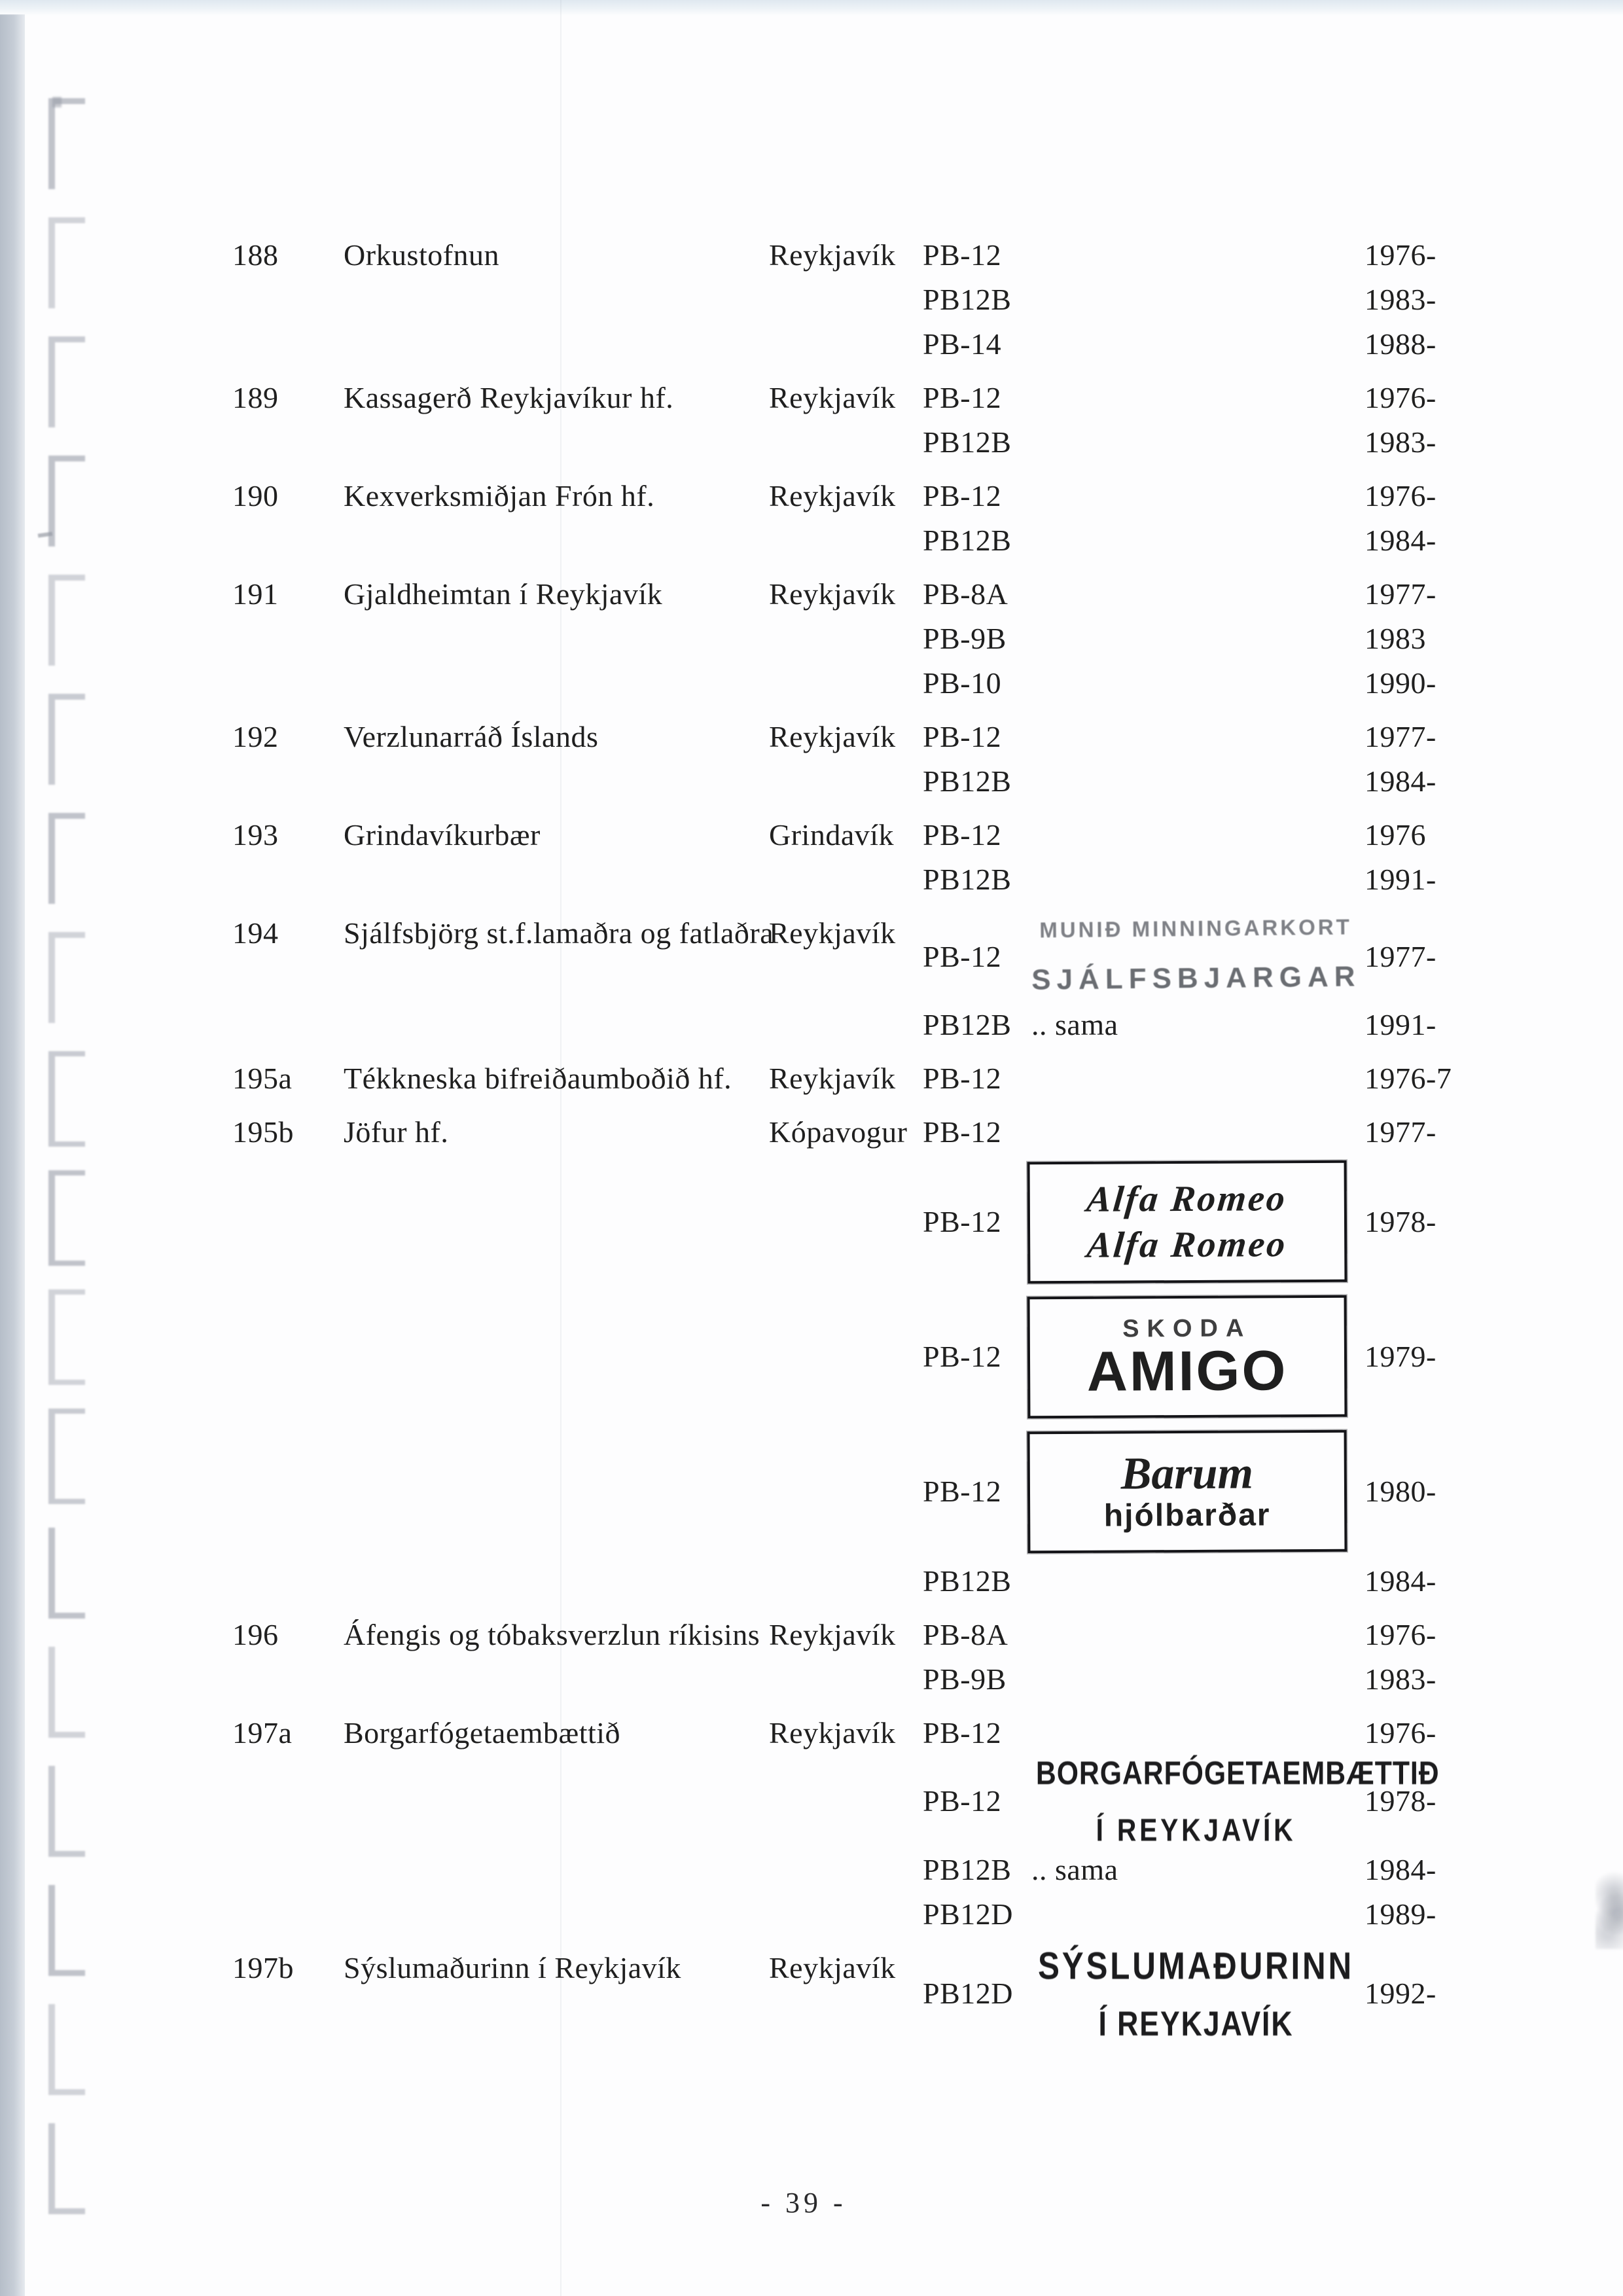  Describe the element at coordinates (255, 933) in the screenshot. I see `entry-number: 194` at that location.